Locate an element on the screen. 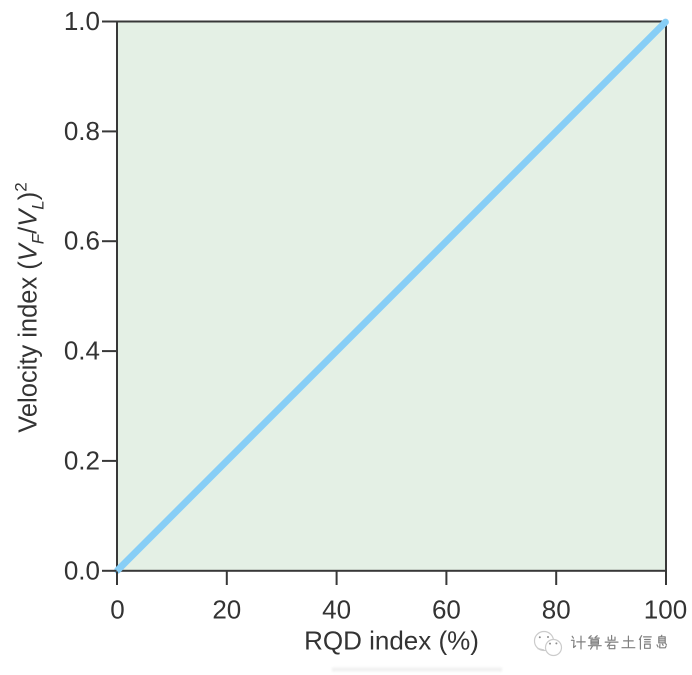 The width and height of the screenshot is (692, 675). svg-text: 0.6 is located at coordinates (82, 241).